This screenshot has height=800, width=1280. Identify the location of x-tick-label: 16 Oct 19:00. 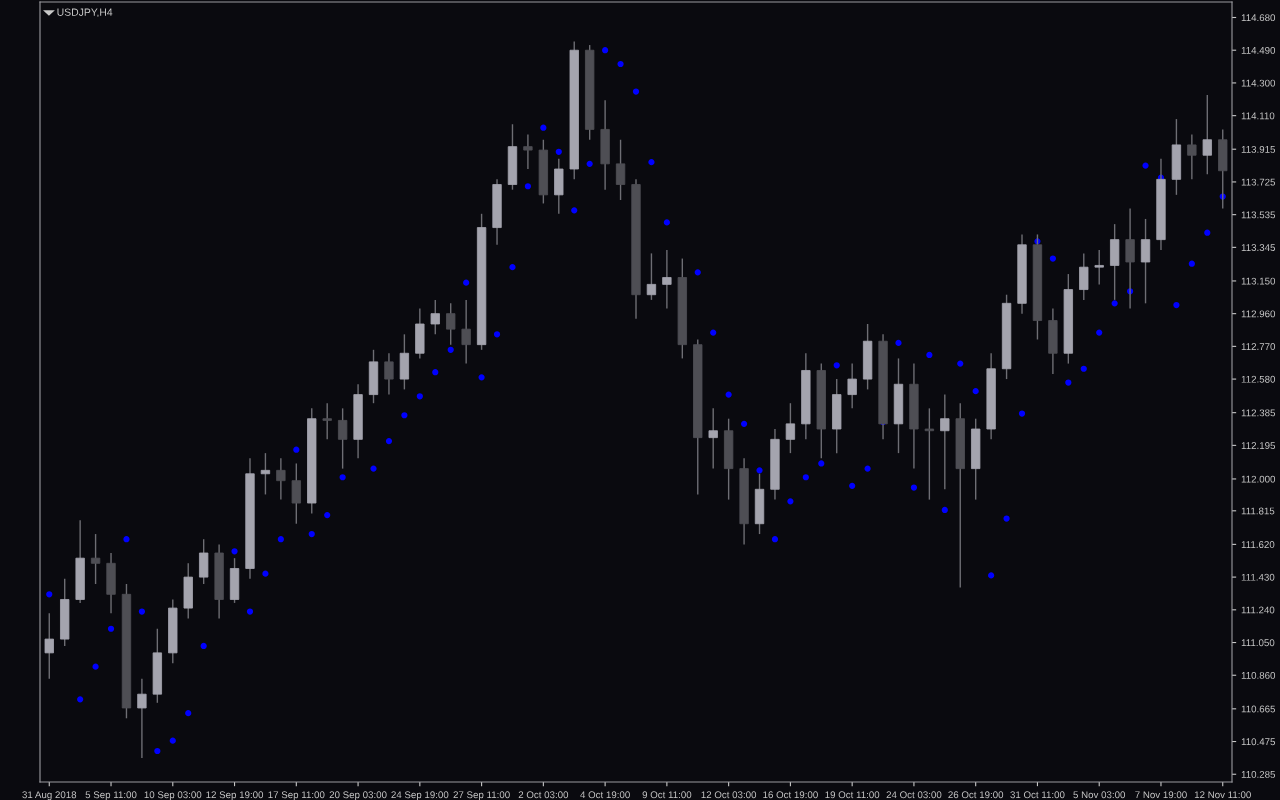
(790, 795).